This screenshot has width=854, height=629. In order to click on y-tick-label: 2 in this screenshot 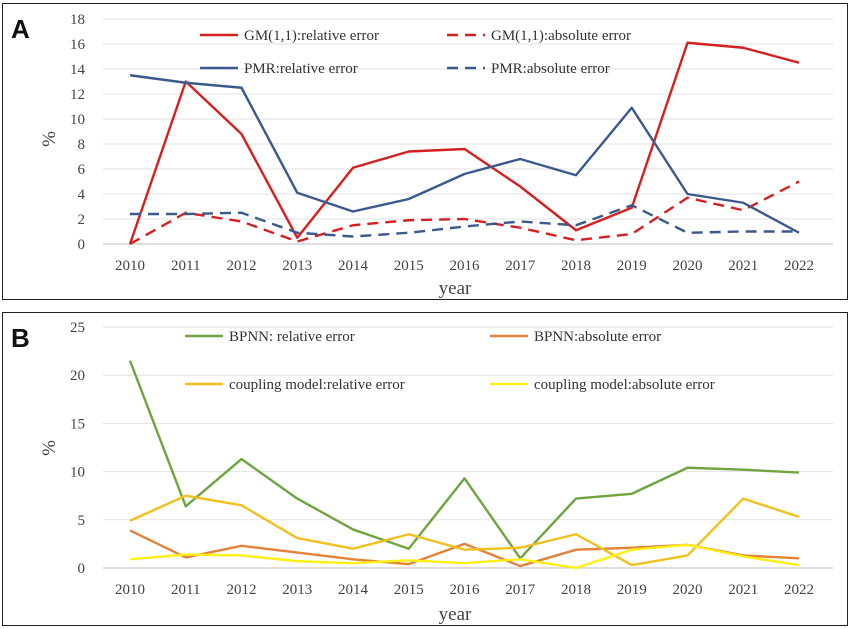, I will do `click(82, 220)`.